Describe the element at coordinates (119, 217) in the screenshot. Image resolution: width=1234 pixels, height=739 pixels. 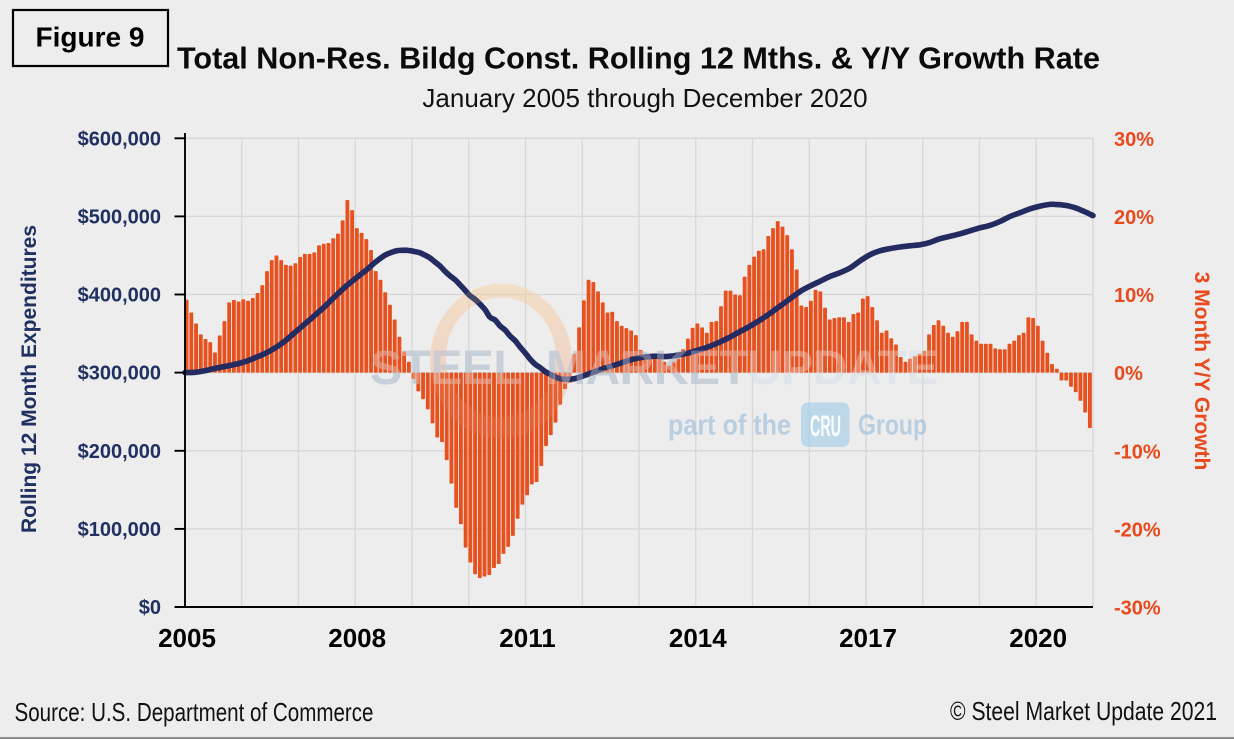
I see `svg-text: $500,000` at that location.